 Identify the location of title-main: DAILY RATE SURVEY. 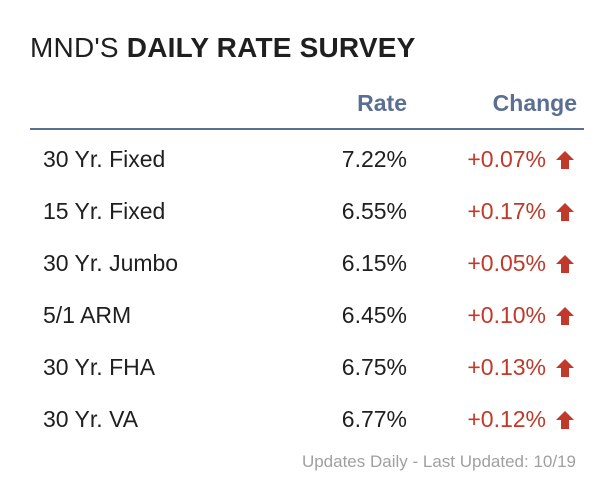
(271, 47).